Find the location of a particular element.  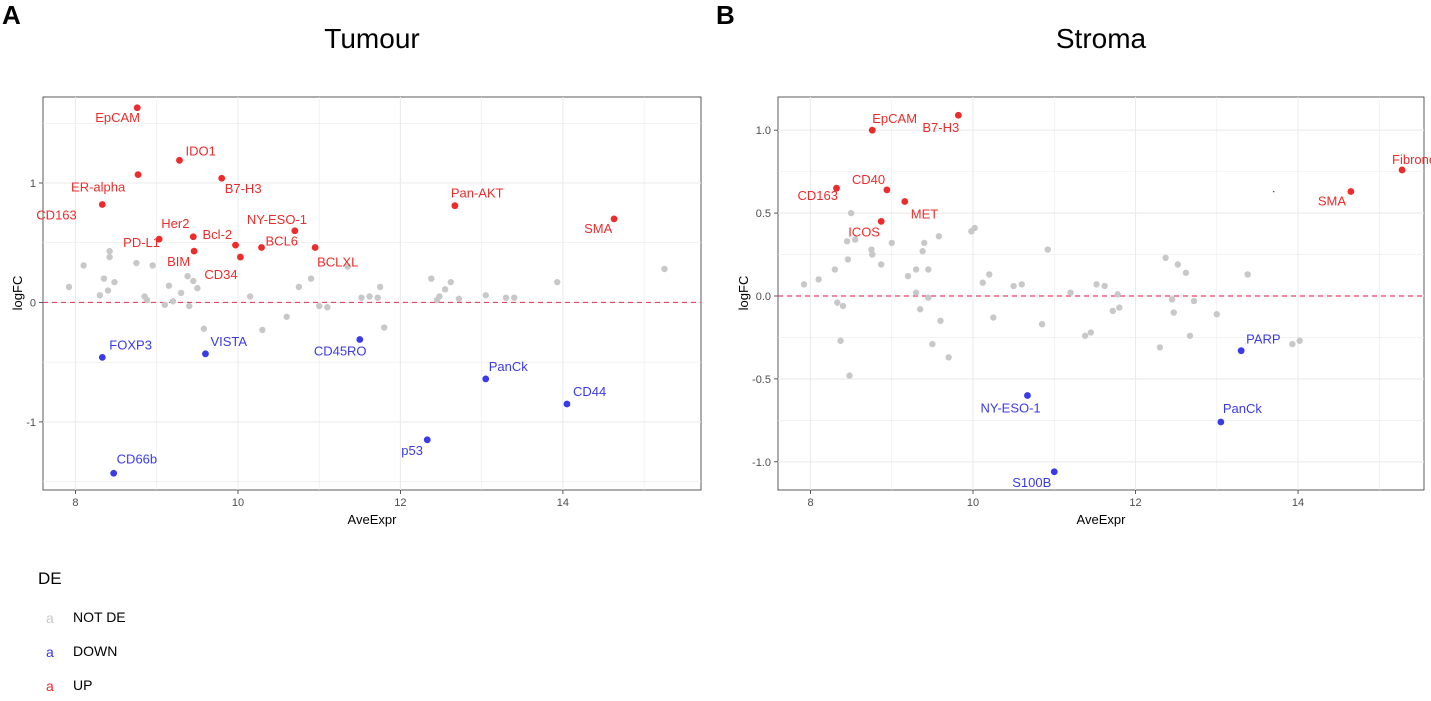

y-tick-label: 0 is located at coordinates (33, 303).